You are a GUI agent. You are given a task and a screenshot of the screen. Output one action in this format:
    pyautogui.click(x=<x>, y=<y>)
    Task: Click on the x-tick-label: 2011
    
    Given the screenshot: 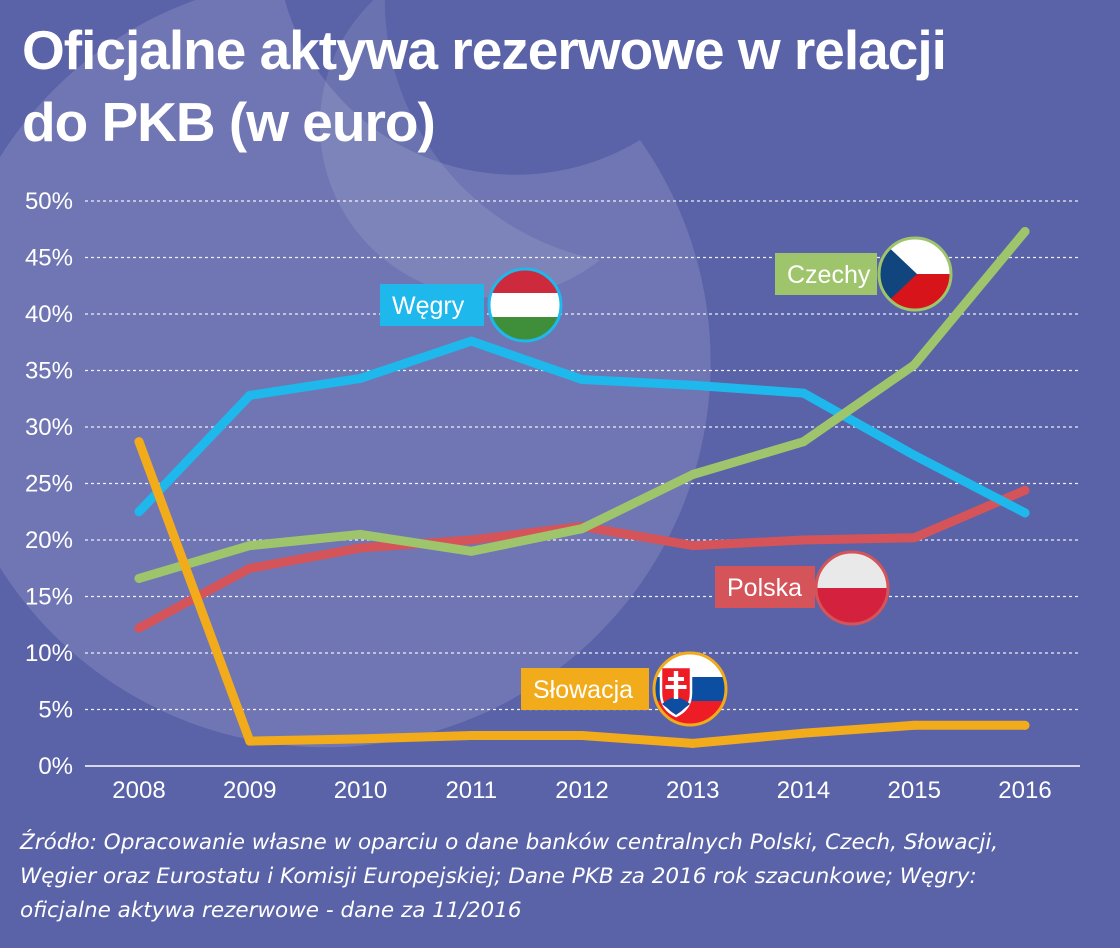 What is the action you would take?
    pyautogui.click(x=471, y=790)
    